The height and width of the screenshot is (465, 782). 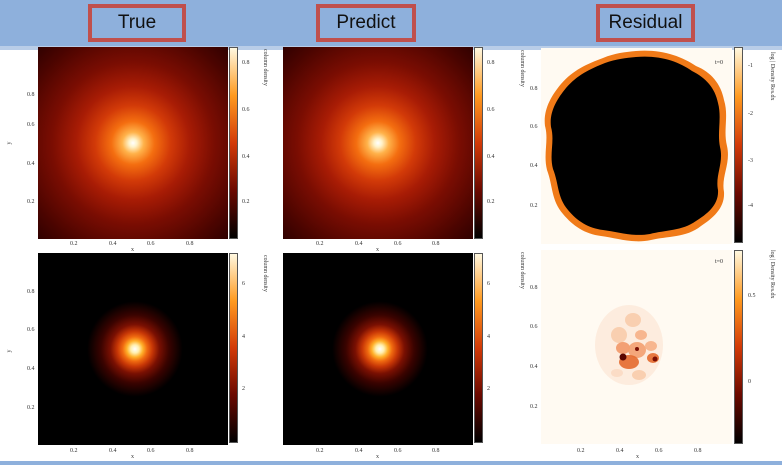 What do you see at coordinates (391, 463) in the screenshot?
I see `footer-bar` at bounding box center [391, 463].